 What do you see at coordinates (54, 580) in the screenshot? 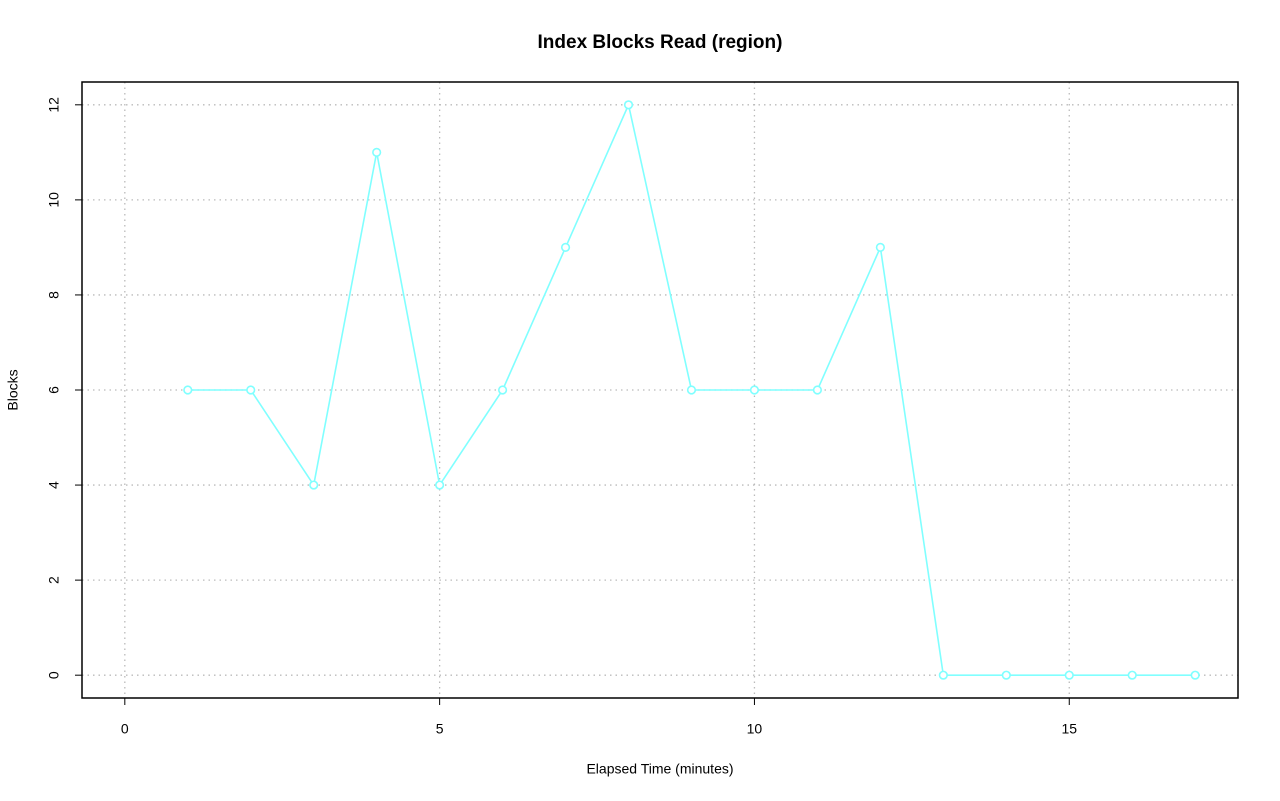
I see `y-tick-label: 2` at bounding box center [54, 580].